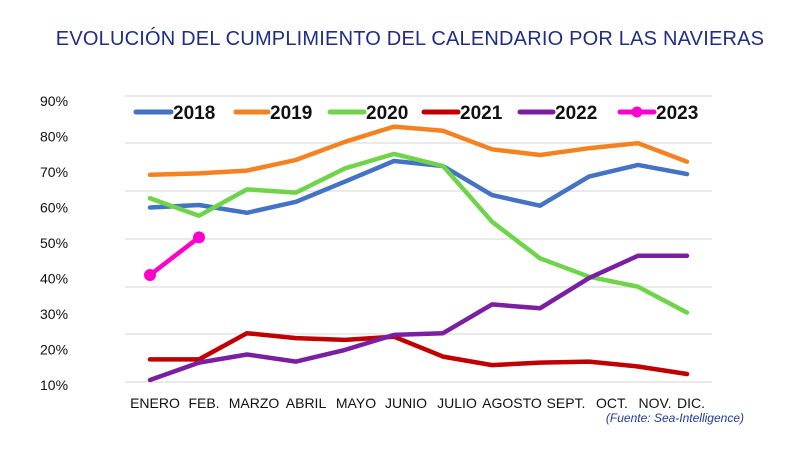 This screenshot has height=471, width=800. What do you see at coordinates (306, 403) in the screenshot?
I see `x-tick-label: ABRIL` at bounding box center [306, 403].